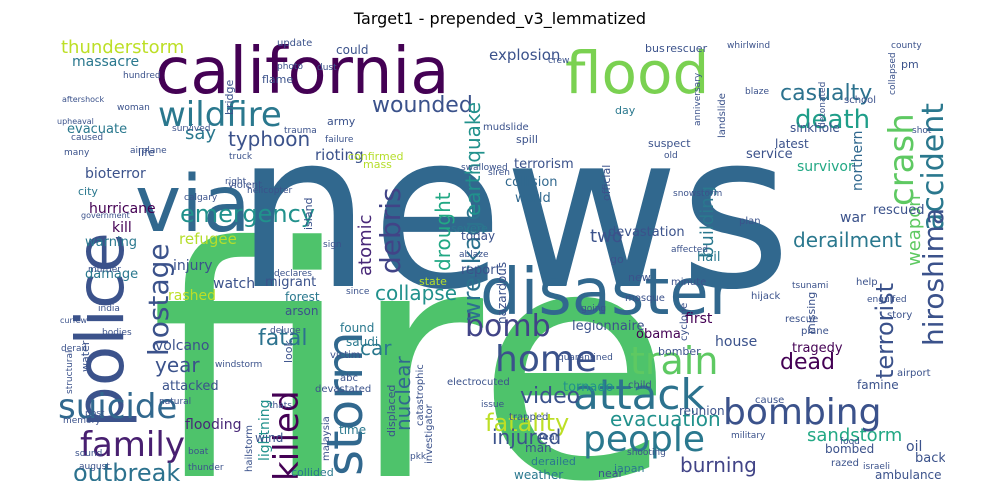 This screenshot has height=500, width=1000. What do you see at coordinates (930, 458) in the screenshot?
I see `word-back: back` at bounding box center [930, 458].